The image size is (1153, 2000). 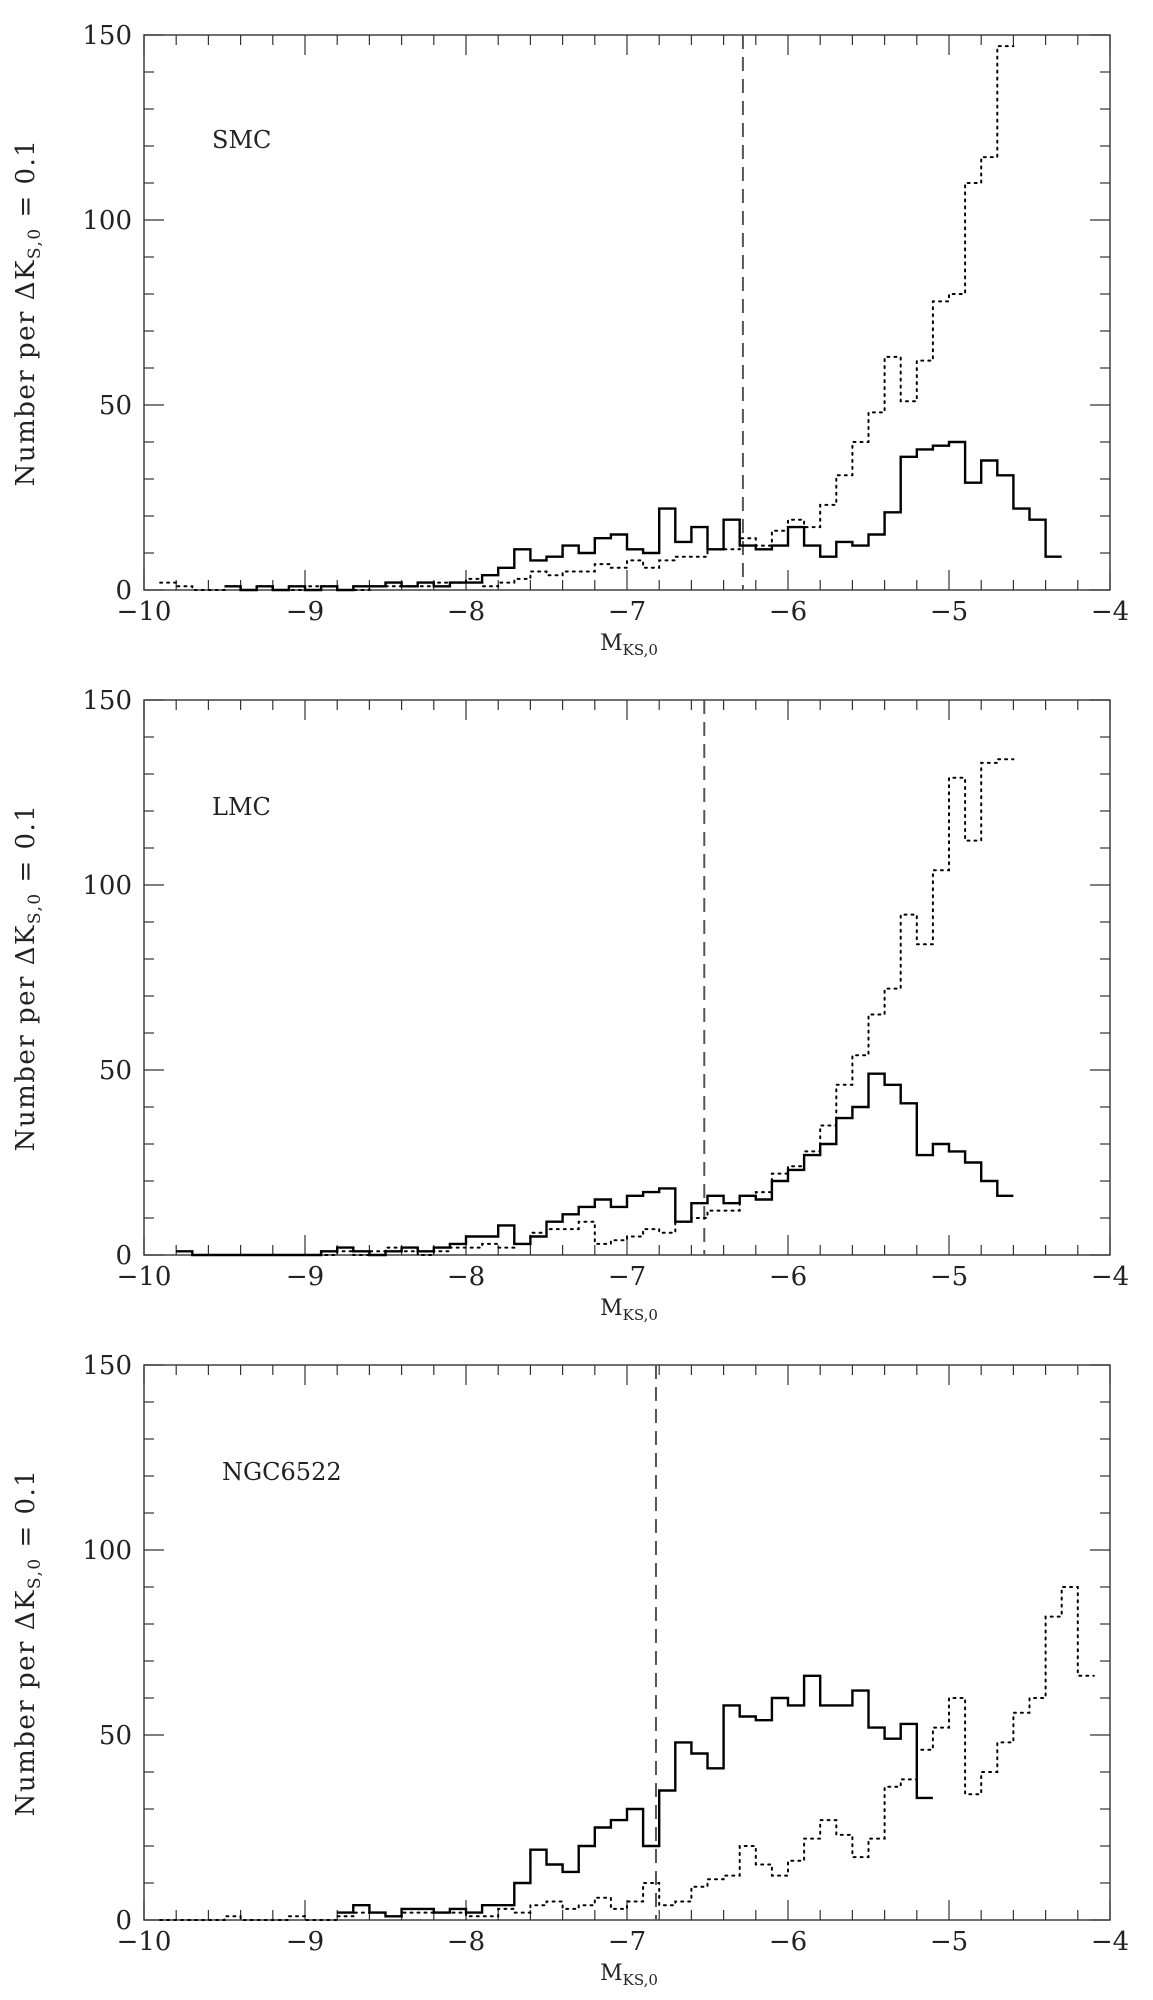 I want to click on panel-label: NGC6522, so click(x=282, y=1472).